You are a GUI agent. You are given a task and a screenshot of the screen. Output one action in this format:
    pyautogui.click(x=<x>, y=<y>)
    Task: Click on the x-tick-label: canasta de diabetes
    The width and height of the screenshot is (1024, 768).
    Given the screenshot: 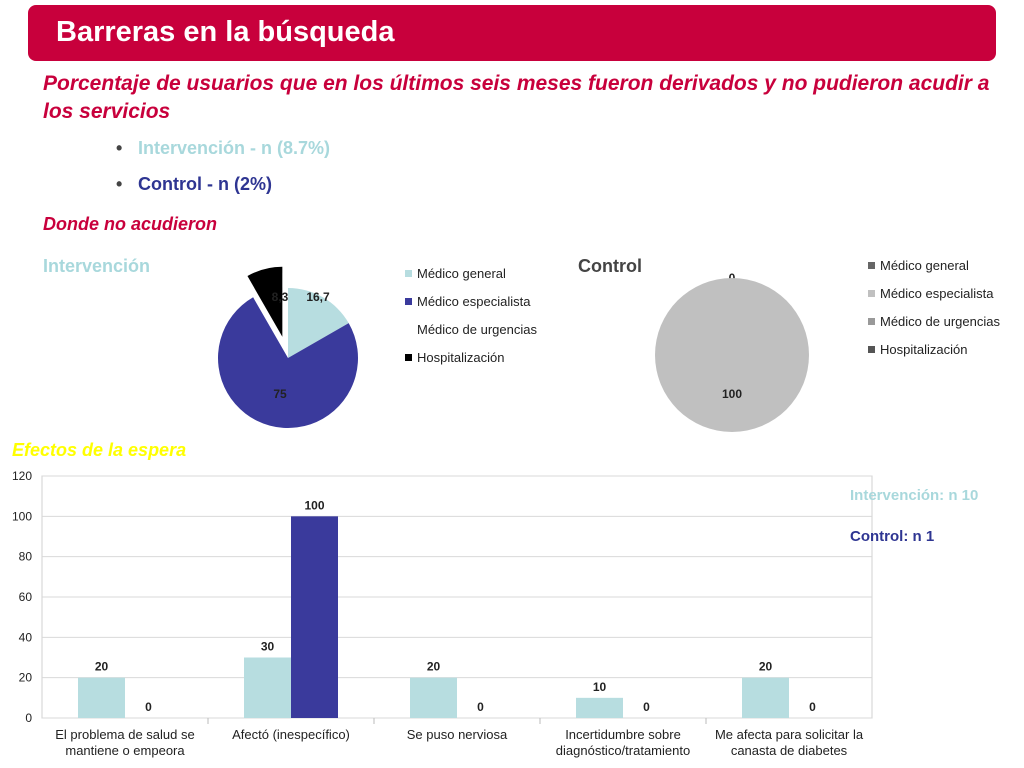 What is the action you would take?
    pyautogui.click(x=789, y=750)
    